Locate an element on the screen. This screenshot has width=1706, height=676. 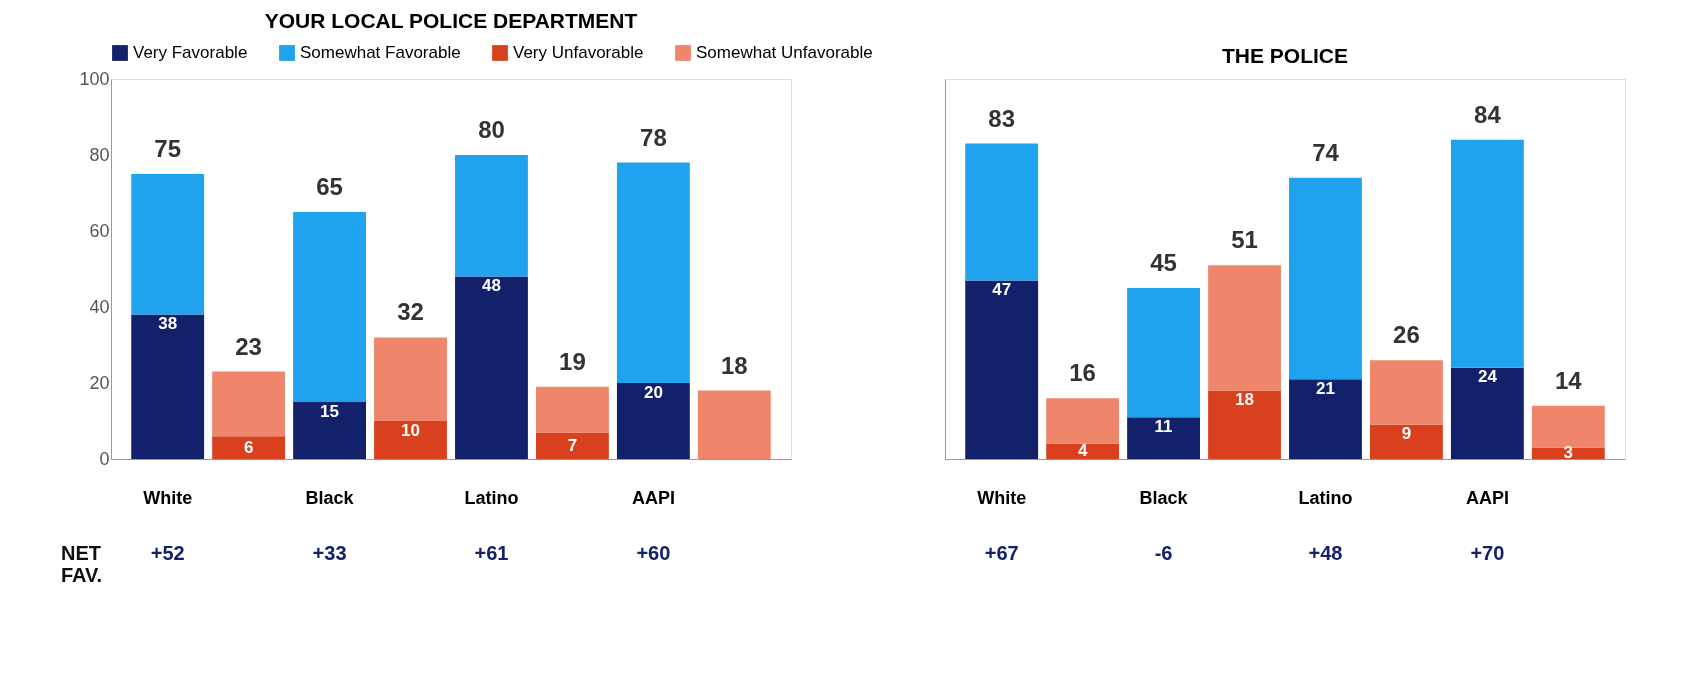
legend-label: Very Unfavorable is located at coordinates (578, 52).